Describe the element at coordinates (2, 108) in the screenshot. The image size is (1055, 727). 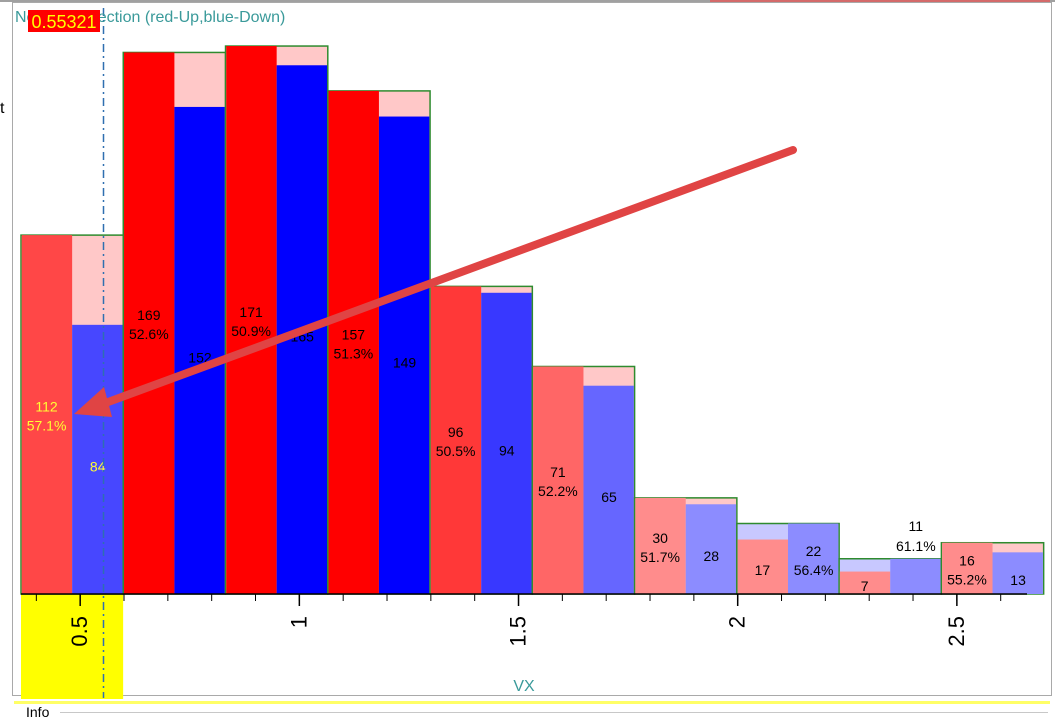
I see `left-text-fragment: t` at that location.